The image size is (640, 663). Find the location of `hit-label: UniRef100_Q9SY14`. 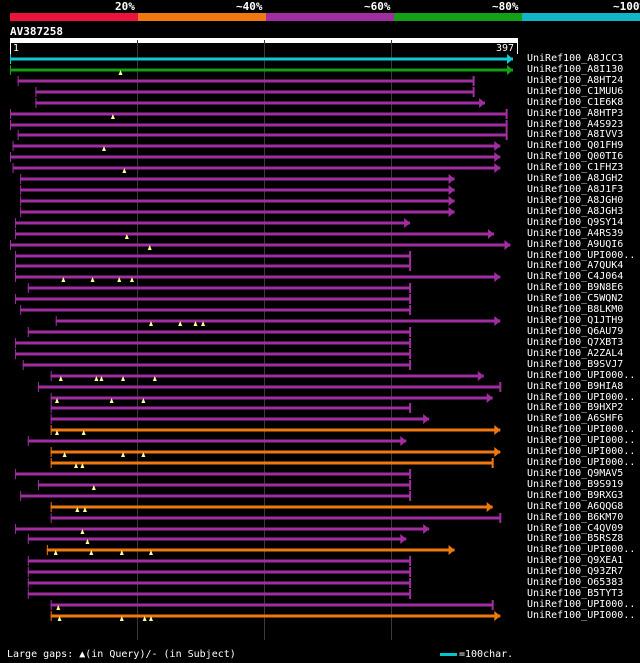

hit-label: UniRef100_Q9SY14 is located at coordinates (575, 222).